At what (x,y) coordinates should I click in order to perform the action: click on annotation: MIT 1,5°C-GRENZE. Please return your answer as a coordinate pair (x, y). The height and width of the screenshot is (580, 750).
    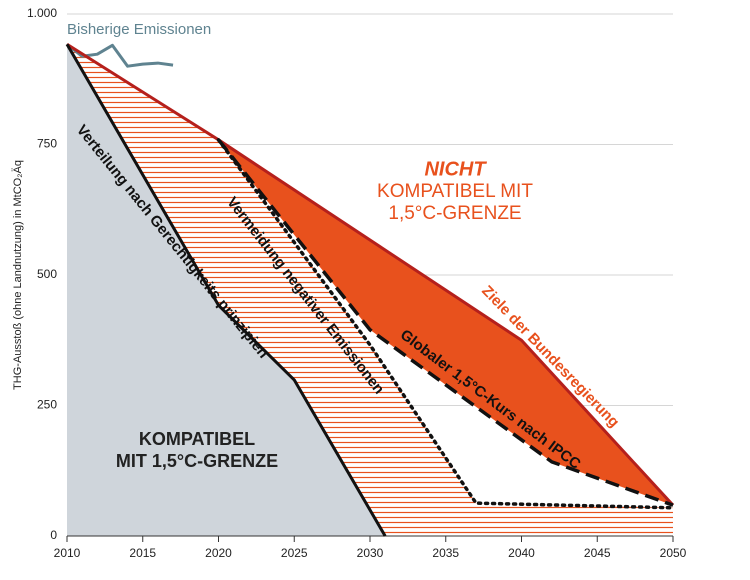
    Looking at the image, I should click on (197, 461).